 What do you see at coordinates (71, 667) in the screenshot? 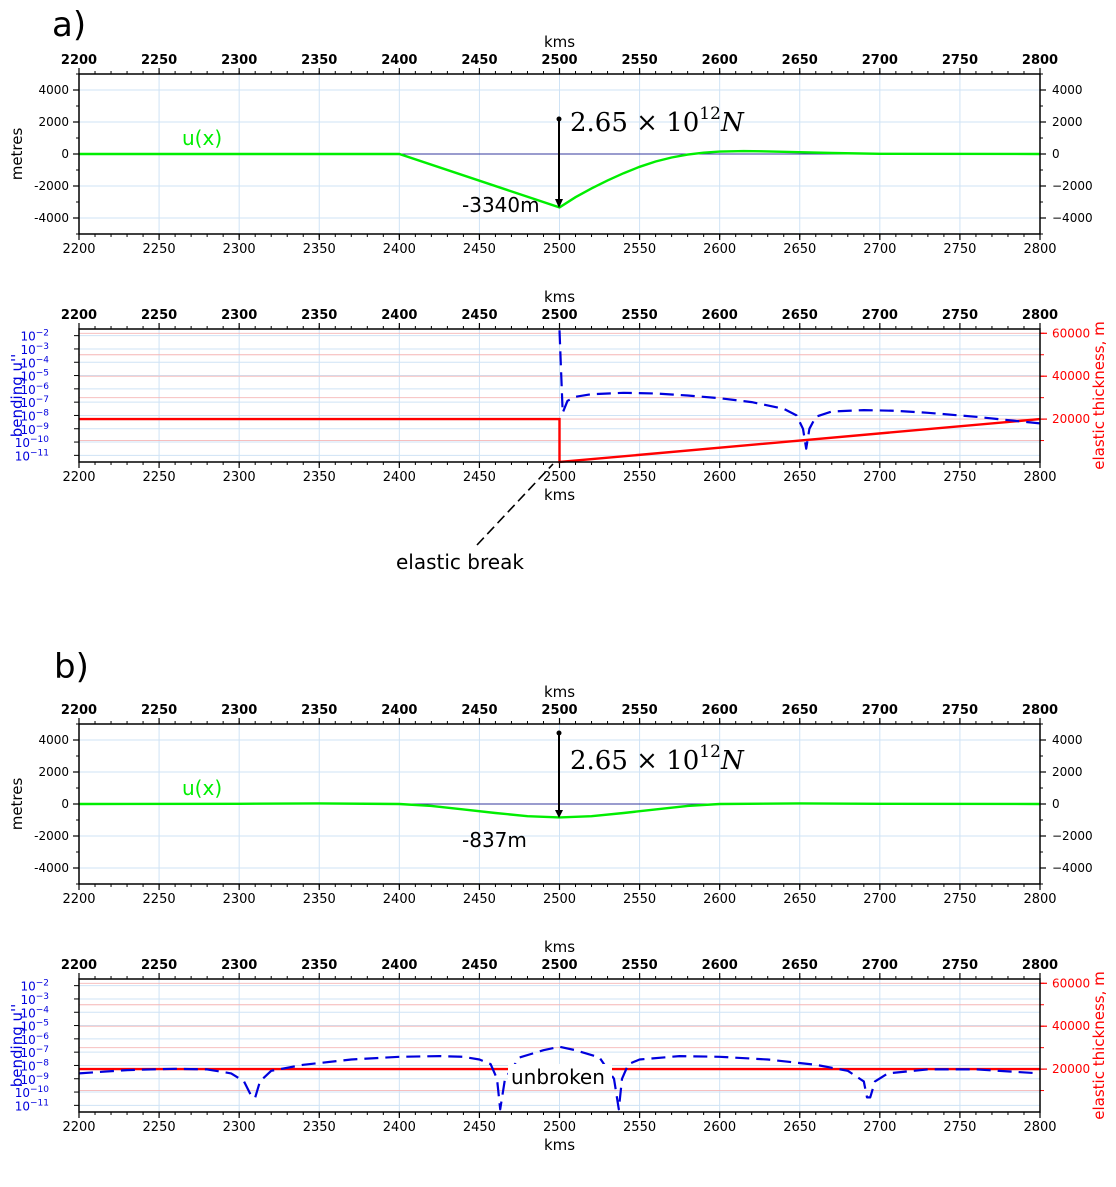
I see `panel-b-letter: b)` at bounding box center [71, 667].